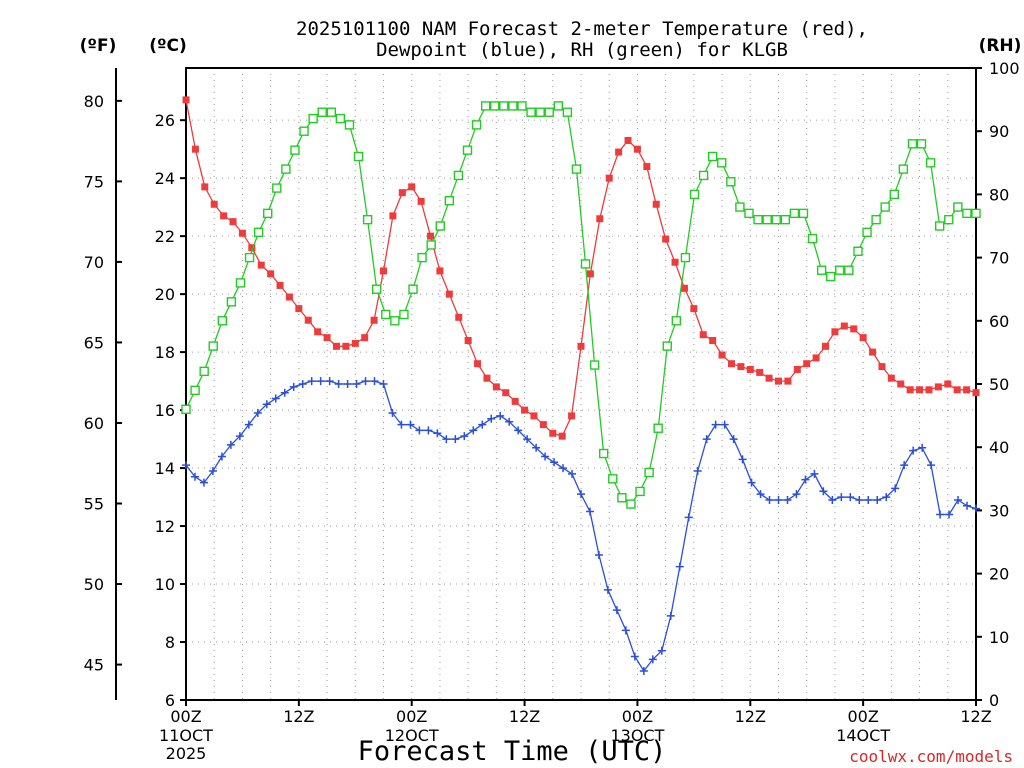 The image size is (1024, 768). Describe the element at coordinates (94, 101) in the screenshot. I see `fahrenheit-tick-label: 80` at that location.